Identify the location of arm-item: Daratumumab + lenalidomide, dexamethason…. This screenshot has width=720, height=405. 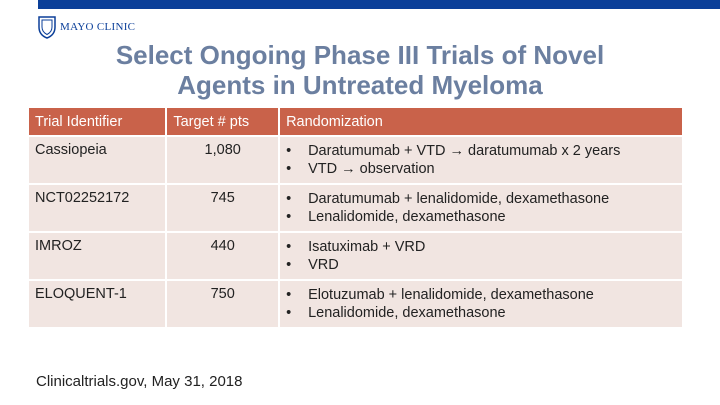
(481, 199).